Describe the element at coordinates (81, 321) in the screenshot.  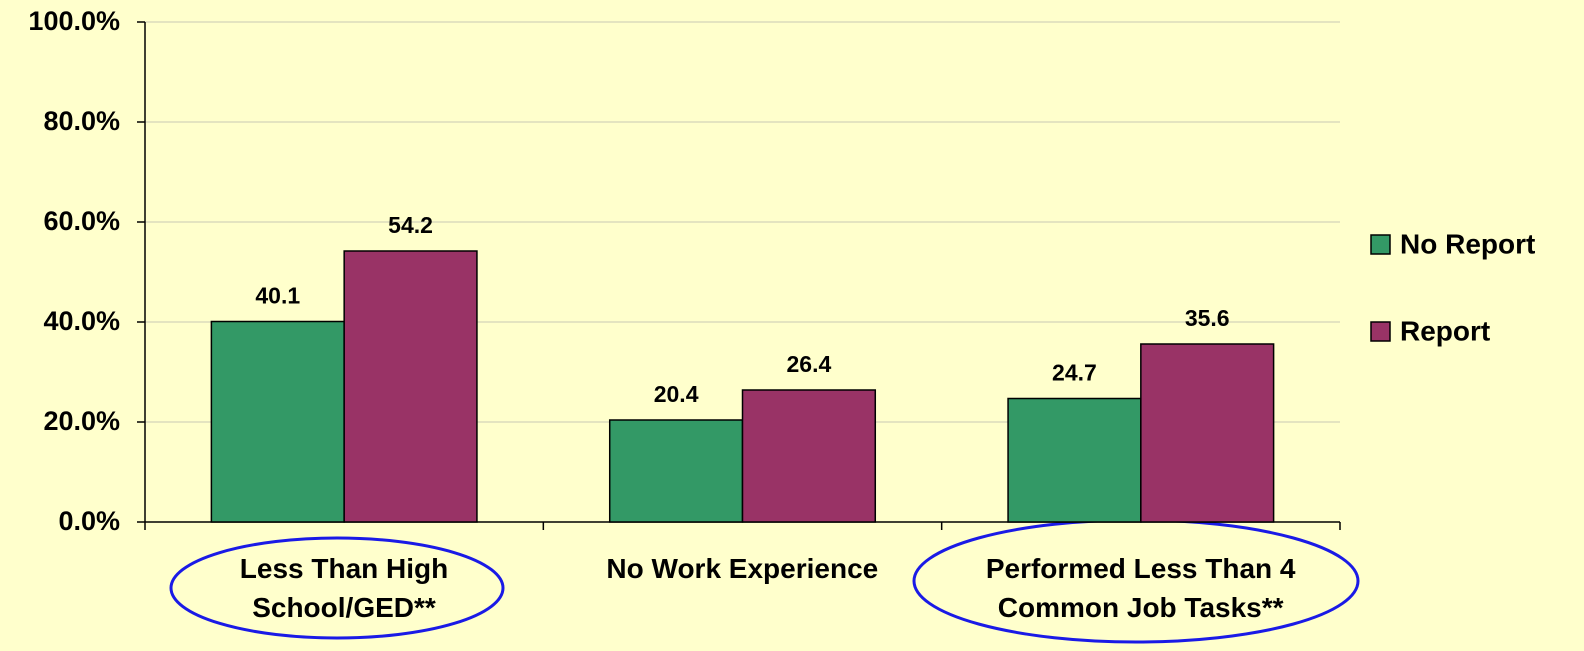
I see `y-tick-label: 40.0%` at that location.